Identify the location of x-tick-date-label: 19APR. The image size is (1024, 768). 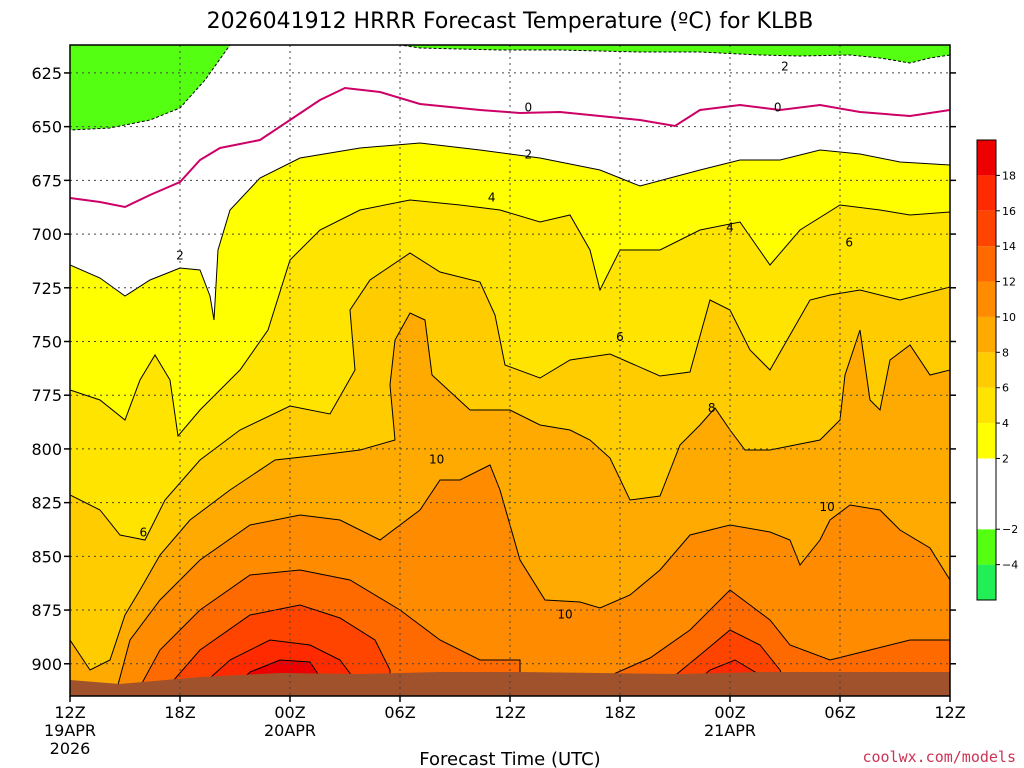
(70, 730).